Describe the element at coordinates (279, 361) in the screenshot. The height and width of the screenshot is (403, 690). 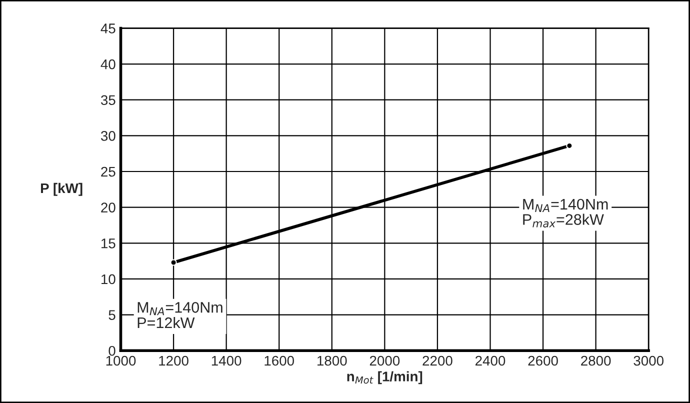
I see `x-tick-label: 1600` at that location.